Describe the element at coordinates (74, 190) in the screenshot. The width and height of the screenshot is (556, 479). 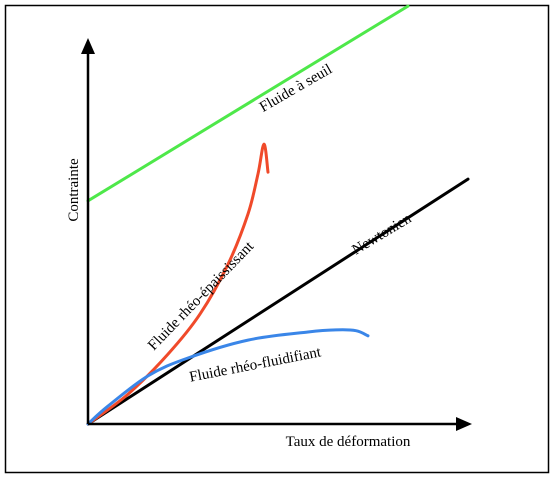
I see `y-axis-label: Contrainte` at that location.